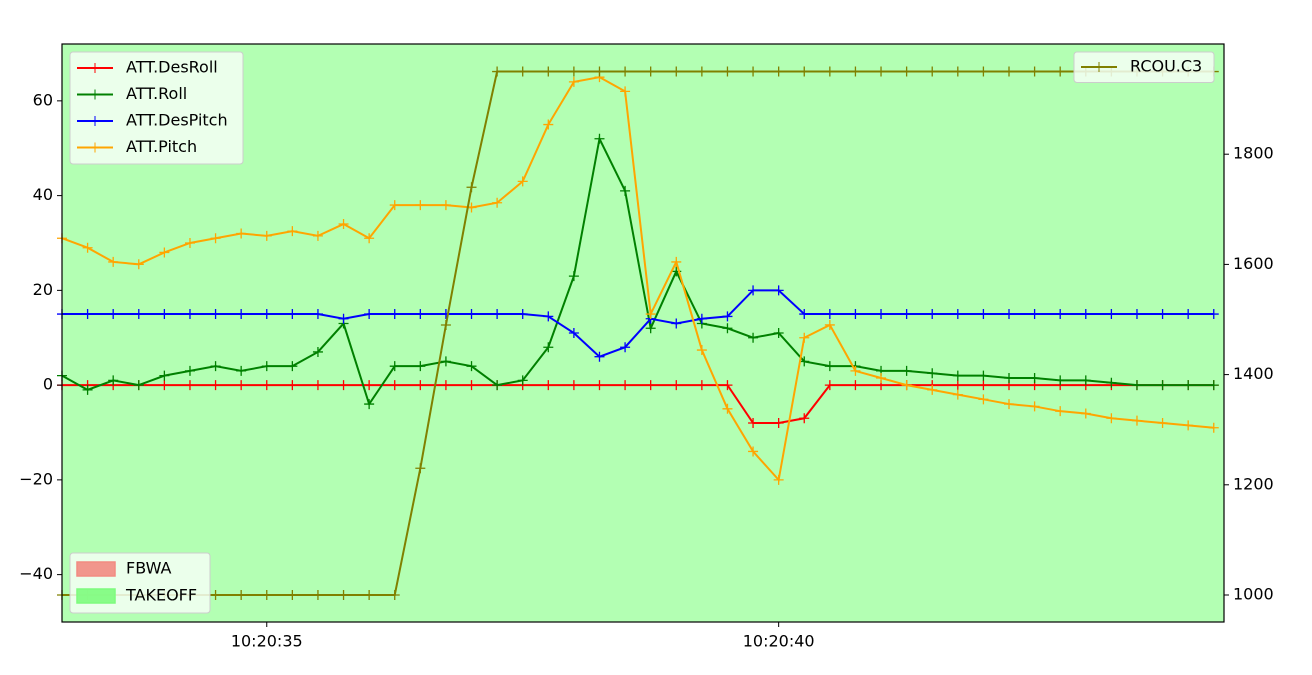  Describe the element at coordinates (638, 404) in the screenshot. I see `series-line` at that location.